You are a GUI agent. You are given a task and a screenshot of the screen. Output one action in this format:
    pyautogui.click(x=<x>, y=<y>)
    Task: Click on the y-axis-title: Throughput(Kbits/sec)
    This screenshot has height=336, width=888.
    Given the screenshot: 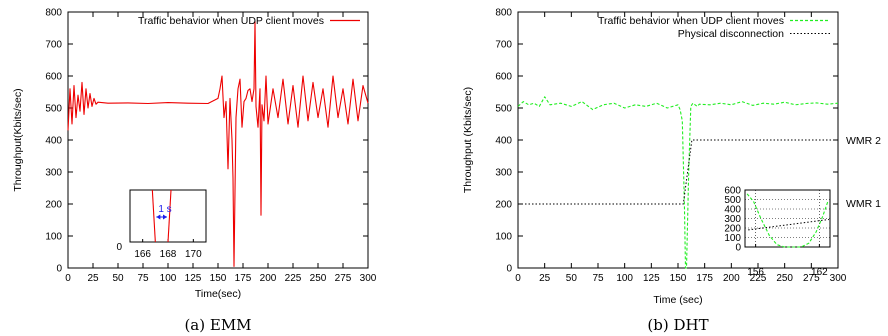 What is the action you would take?
    pyautogui.click(x=18, y=139)
    